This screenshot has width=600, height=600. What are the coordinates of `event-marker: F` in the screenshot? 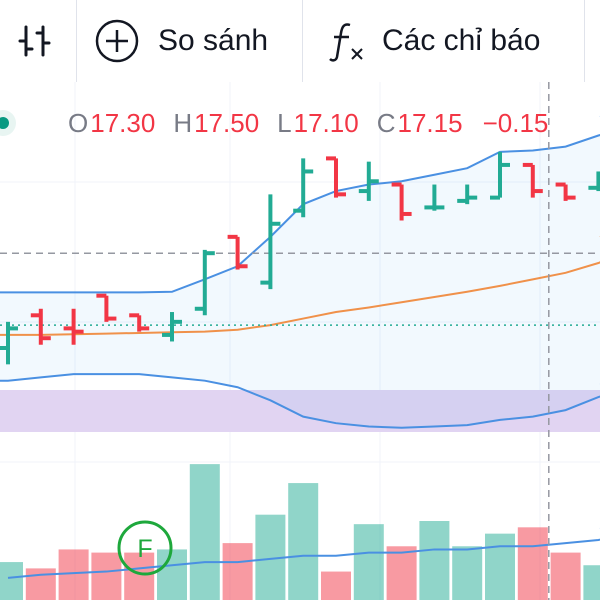 It's located at (145, 548).